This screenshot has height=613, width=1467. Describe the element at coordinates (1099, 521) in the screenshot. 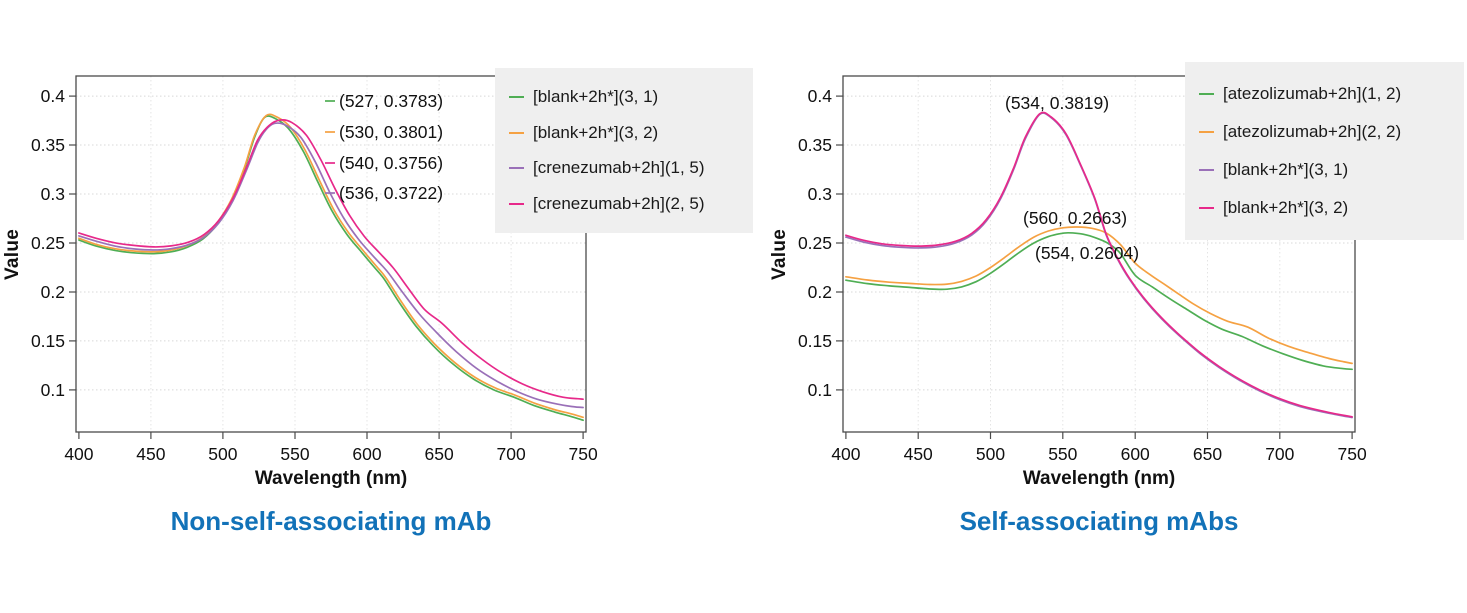

I see `chart-title: Self-associating mAbs` at that location.